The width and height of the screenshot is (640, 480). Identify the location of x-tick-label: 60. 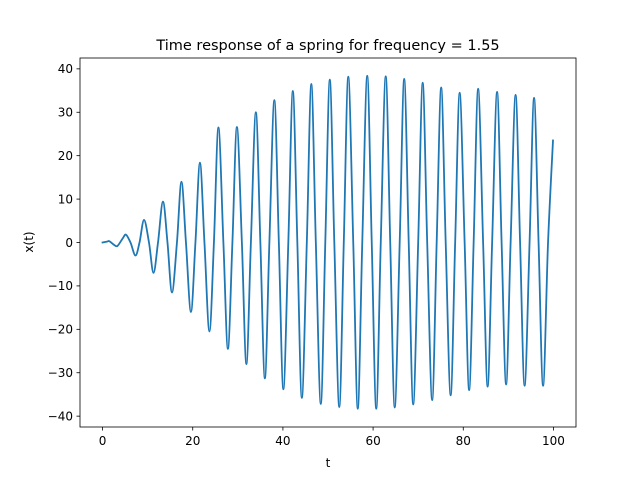
(372, 441).